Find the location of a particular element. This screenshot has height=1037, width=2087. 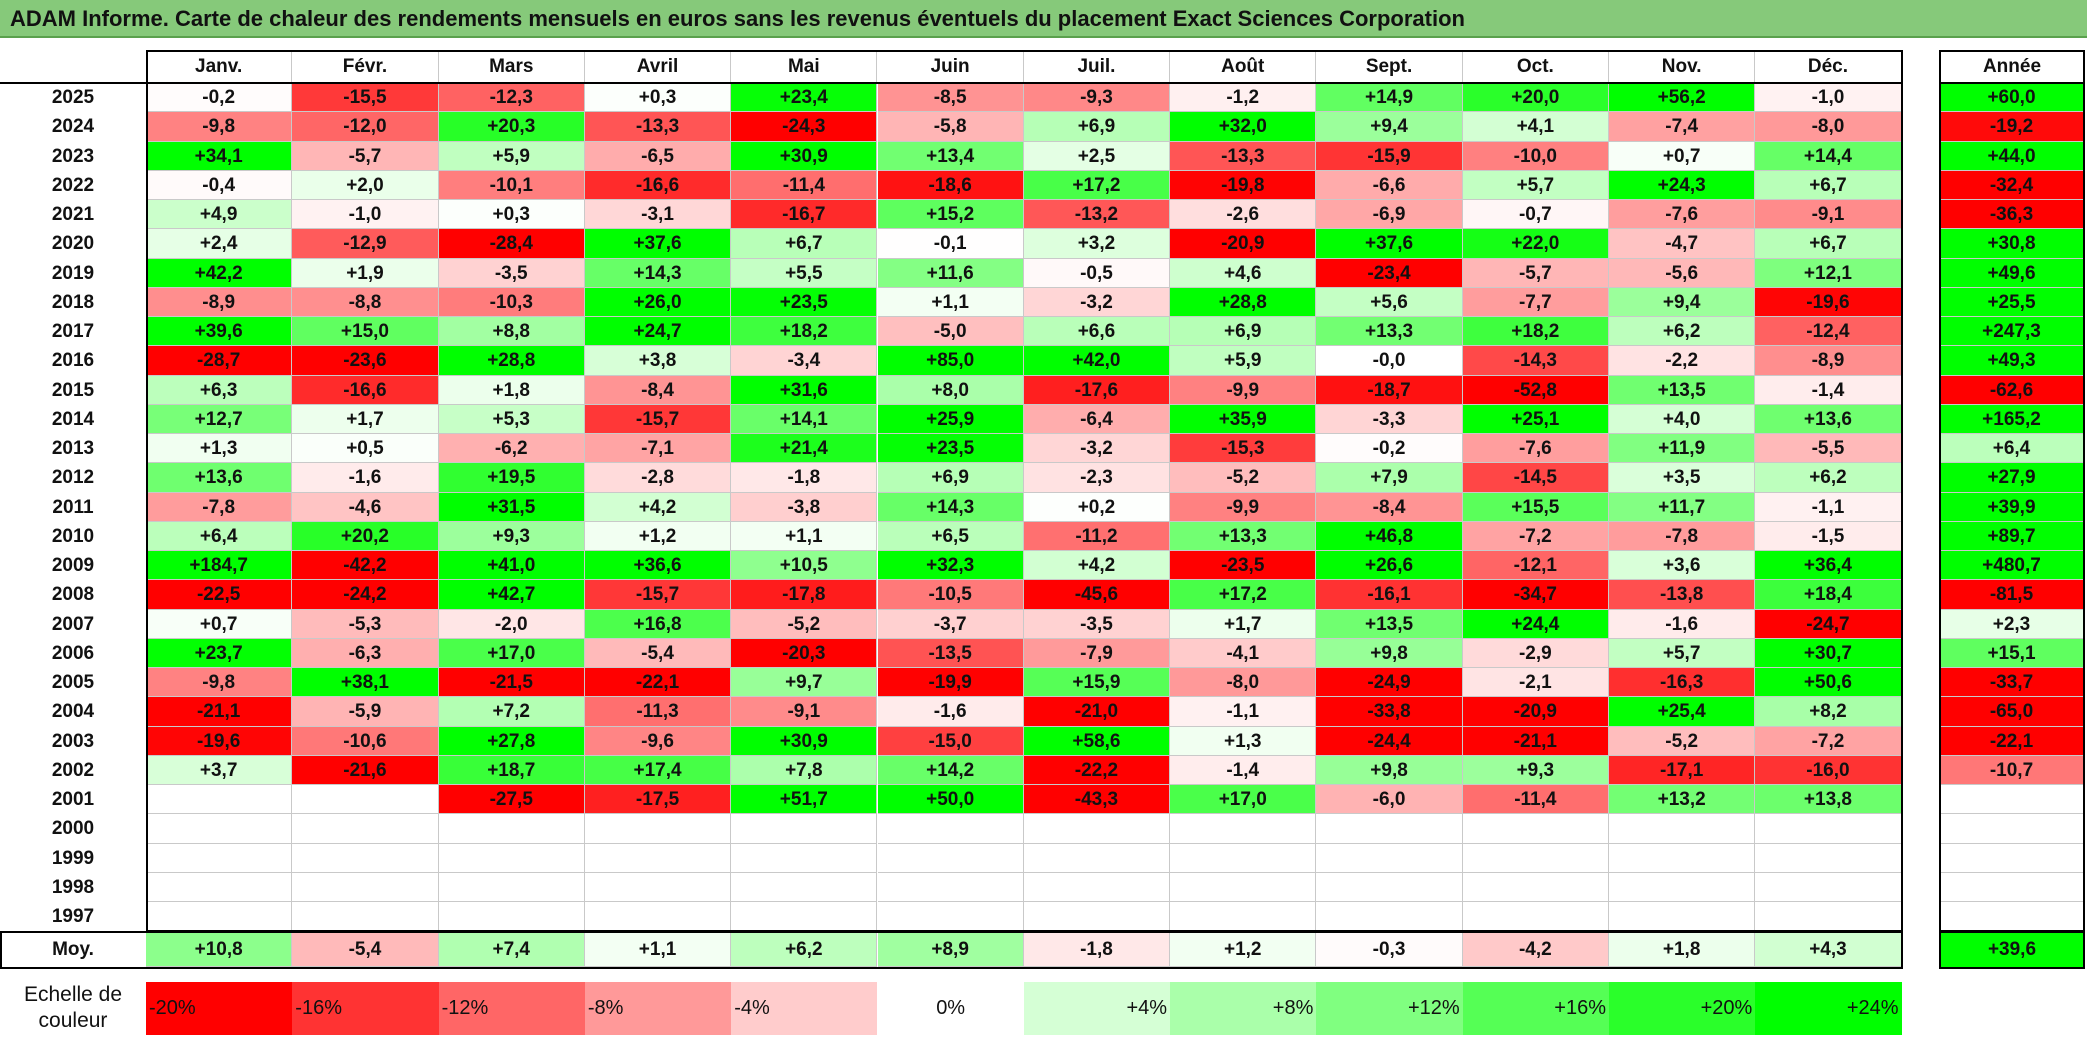

year-column-top-line is located at coordinates (73, 83).